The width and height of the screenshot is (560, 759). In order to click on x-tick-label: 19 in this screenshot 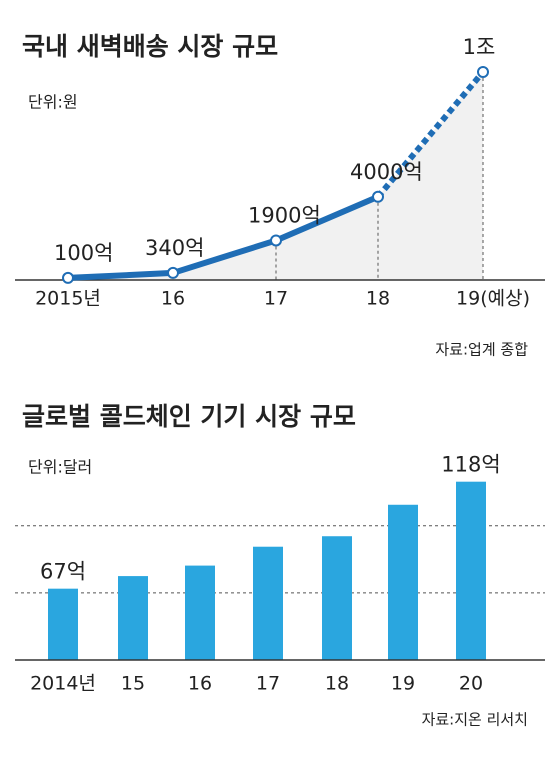, I will do `click(403, 684)`.